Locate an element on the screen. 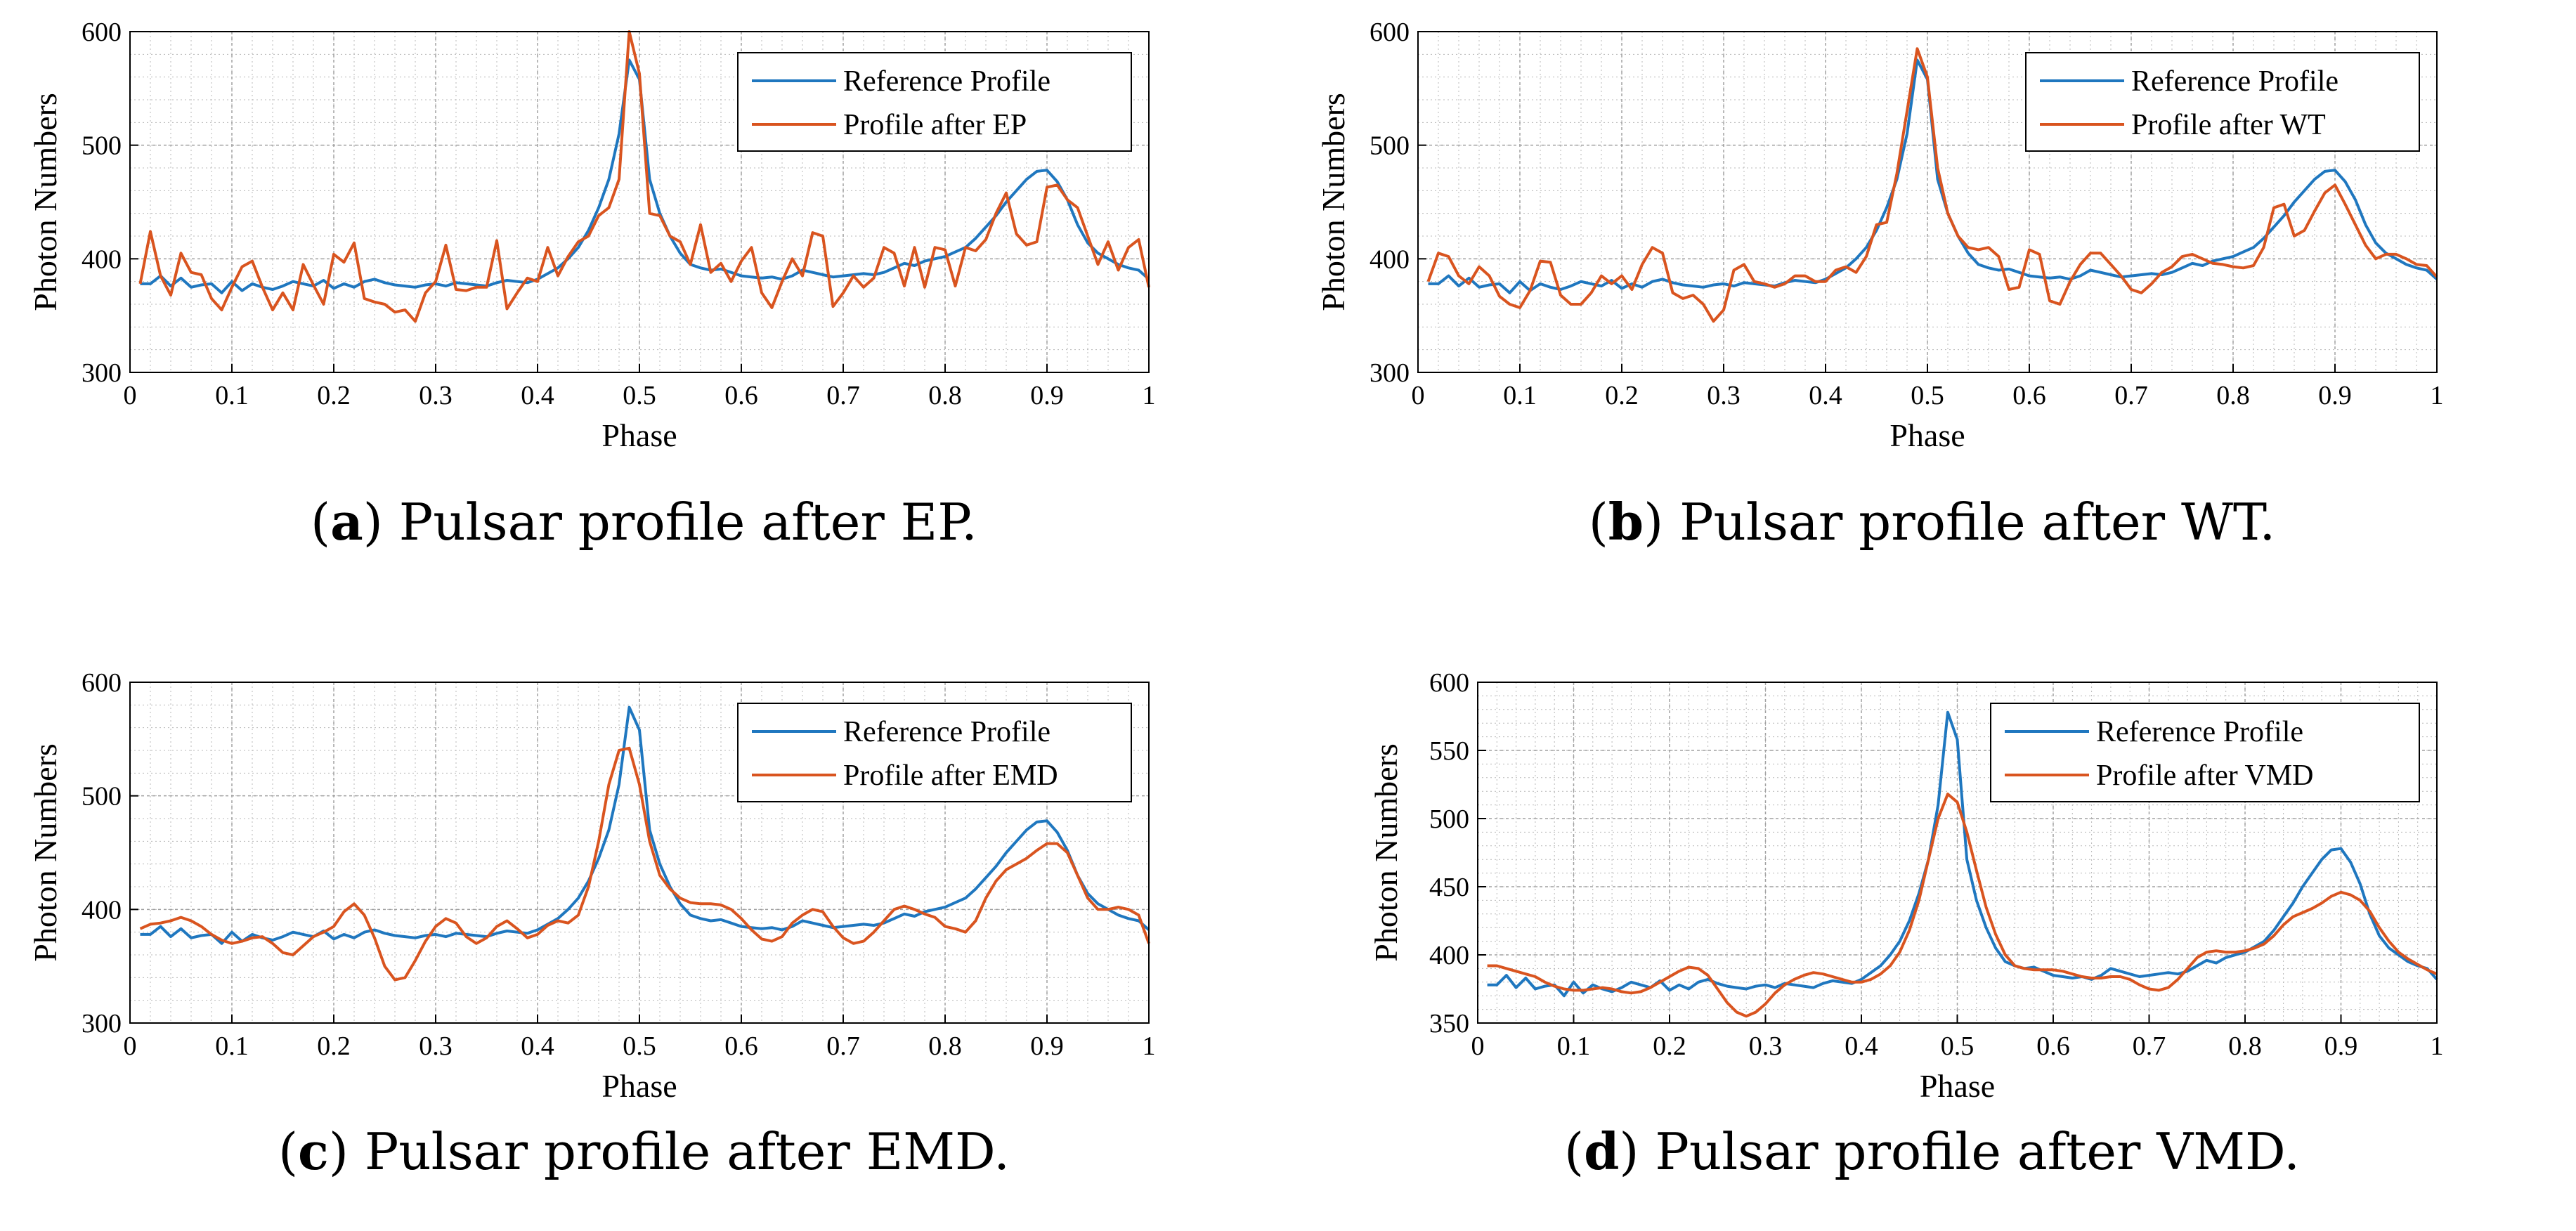 This screenshot has width=2576, height=1231. caption-d: (d) Pulsar profile after VMD. is located at coordinates (1932, 1151).